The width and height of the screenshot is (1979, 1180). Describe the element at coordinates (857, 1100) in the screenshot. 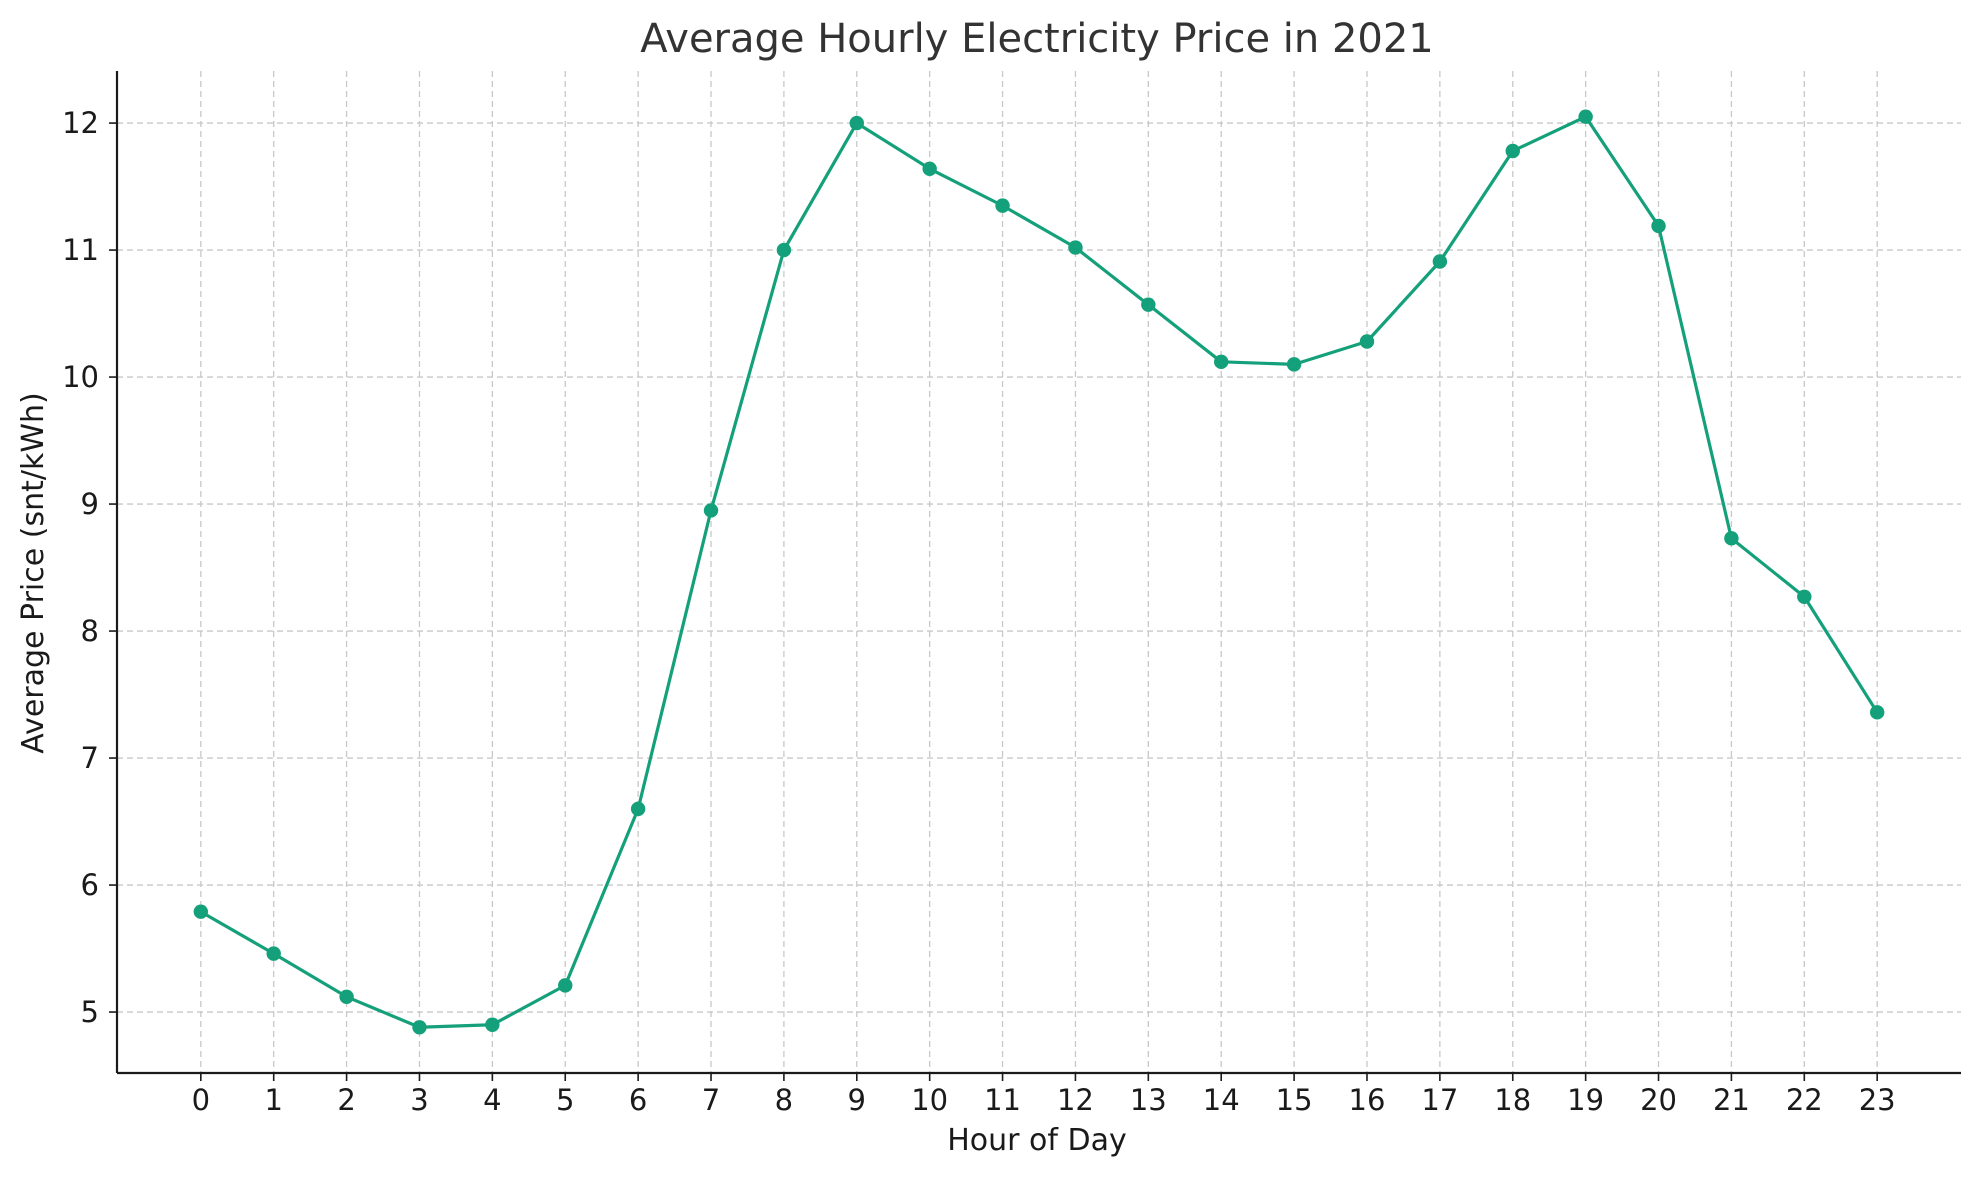

I see `x-tick-label: 9` at that location.